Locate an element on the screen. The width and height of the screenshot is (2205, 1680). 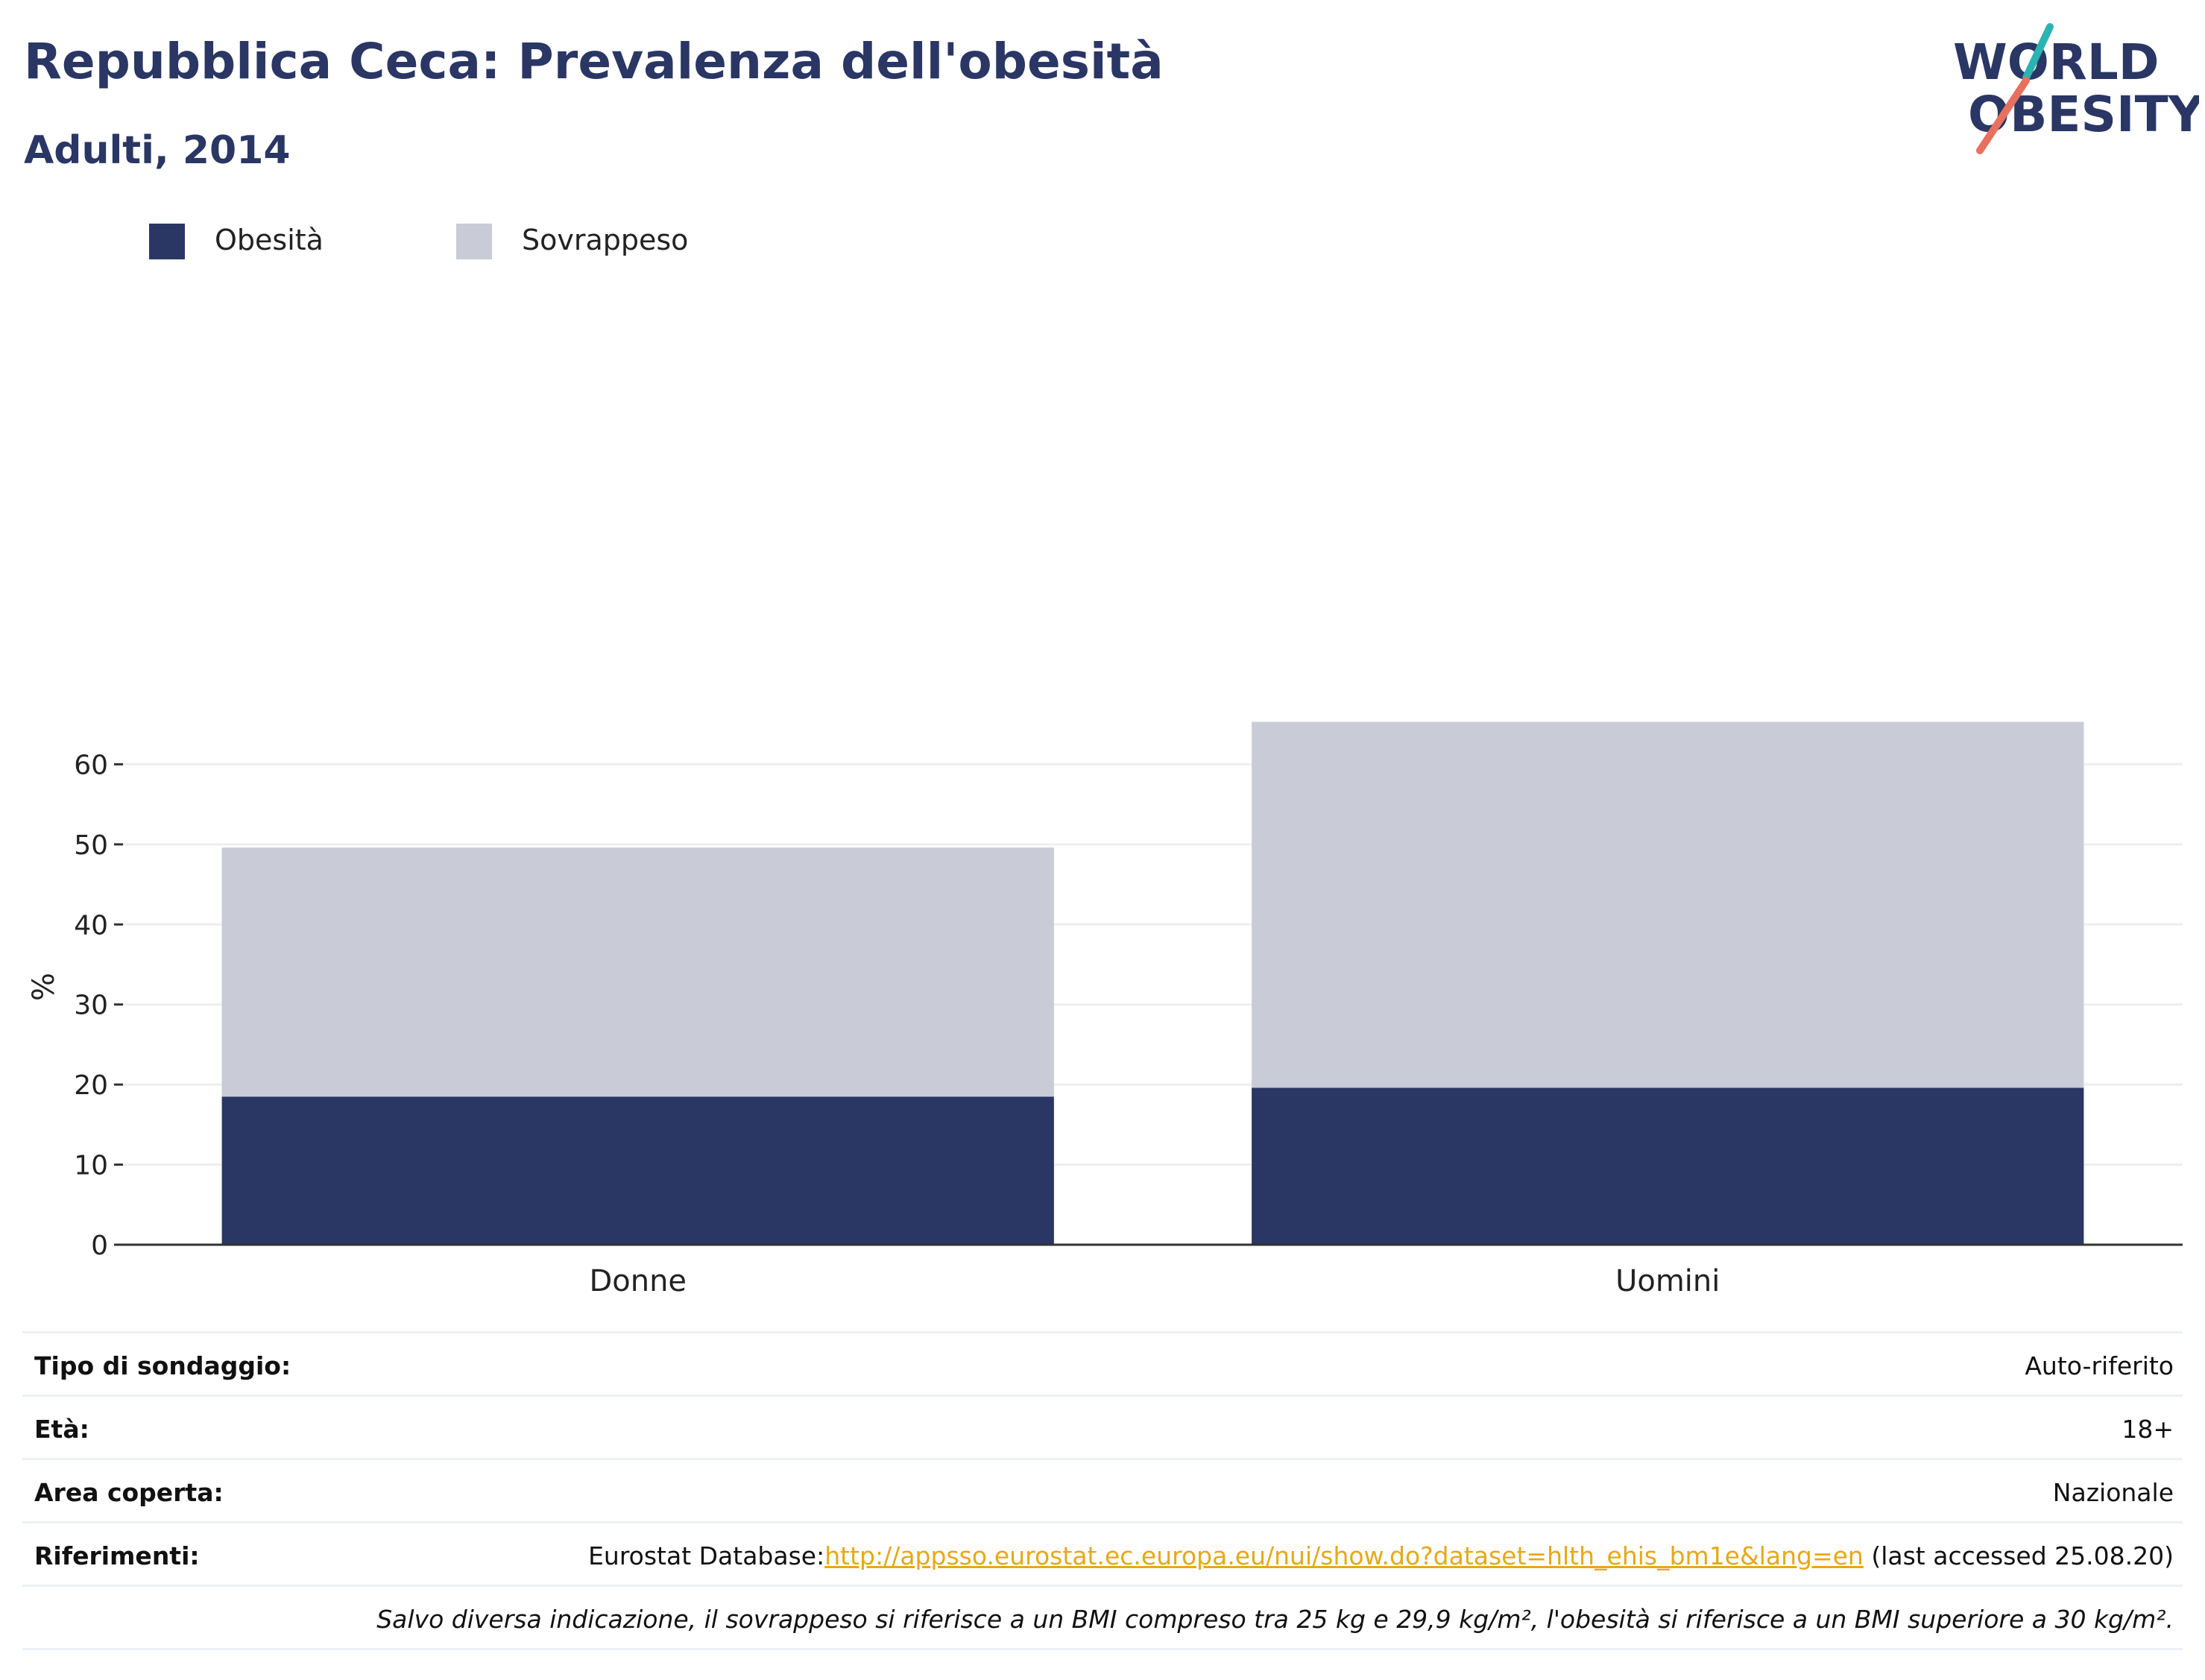
references-suffix: (last accessed 25.08.20) is located at coordinates (2018, 1555).